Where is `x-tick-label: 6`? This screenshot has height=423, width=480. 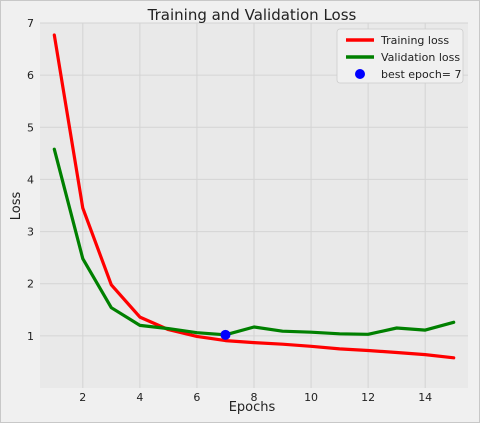
x-tick-label: 6 is located at coordinates (196, 397).